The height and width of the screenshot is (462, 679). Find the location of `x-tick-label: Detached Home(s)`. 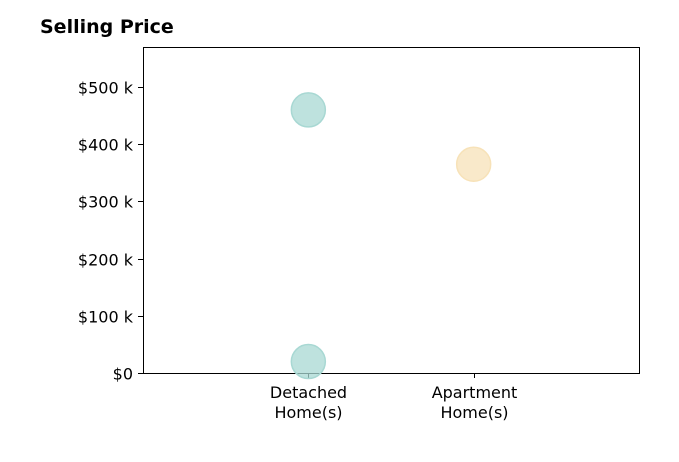

x-tick-label: Detached Home(s) is located at coordinates (308, 402).